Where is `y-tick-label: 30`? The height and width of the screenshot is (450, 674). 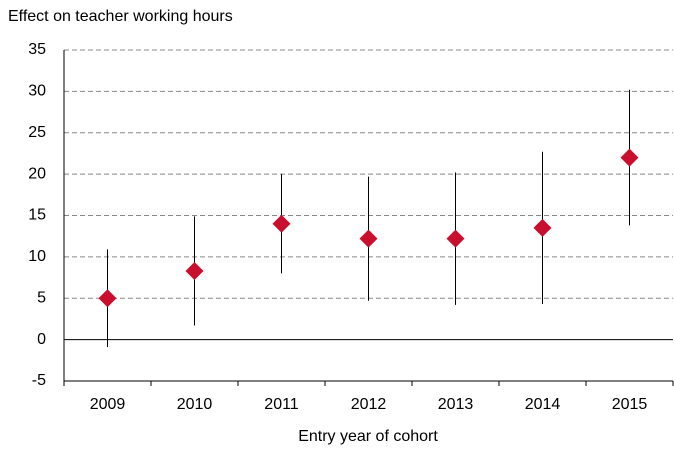 y-tick-label: 30 is located at coordinates (37, 91).